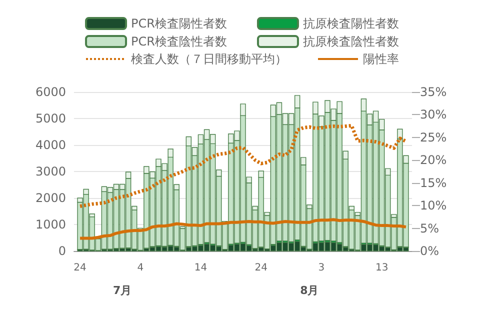 The width and height of the screenshot is (484, 320). I want to click on x2-tick-label: 7月, so click(122, 290).